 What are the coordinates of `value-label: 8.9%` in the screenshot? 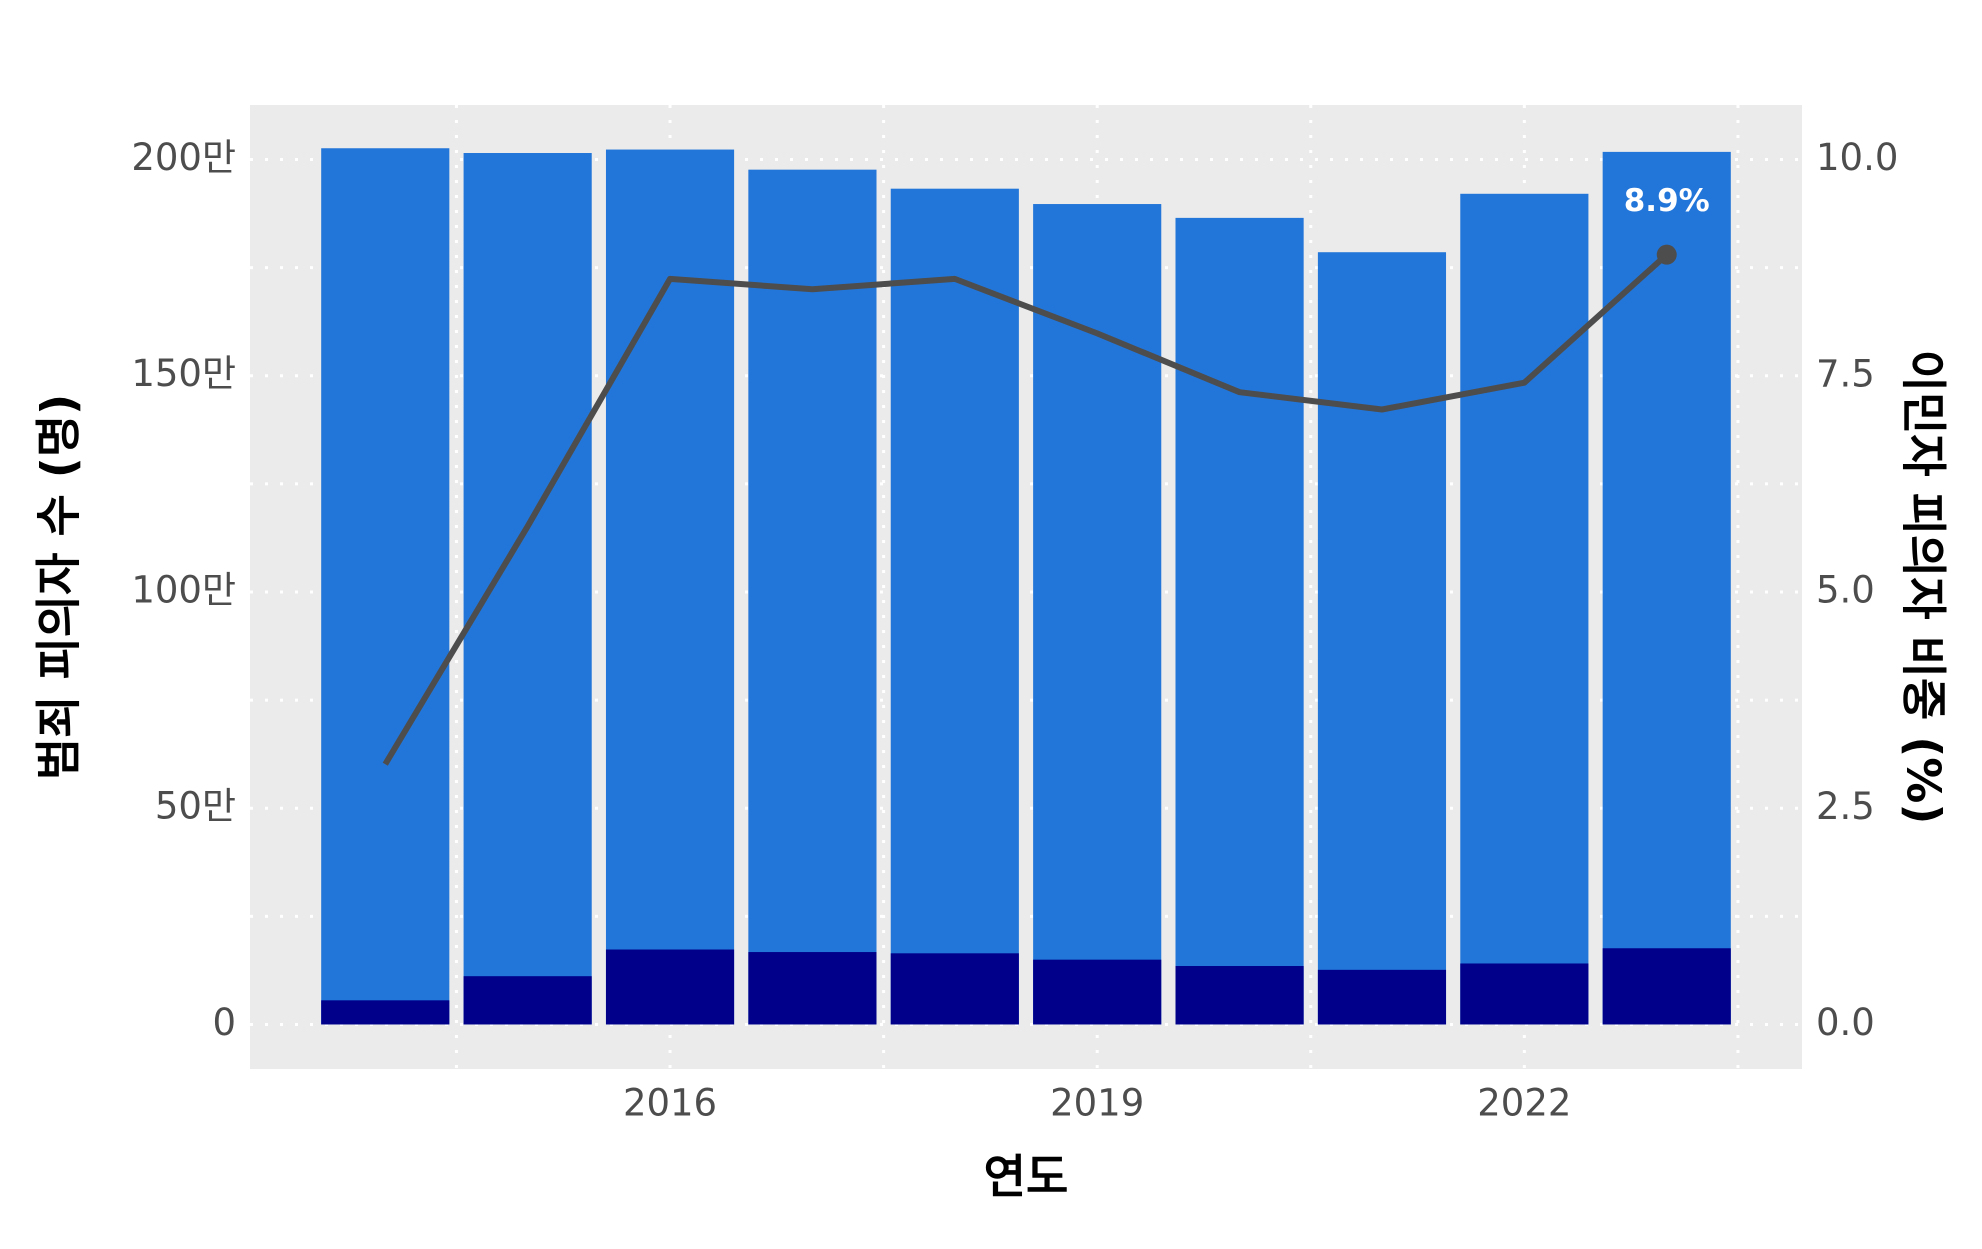 It's located at (1667, 201).